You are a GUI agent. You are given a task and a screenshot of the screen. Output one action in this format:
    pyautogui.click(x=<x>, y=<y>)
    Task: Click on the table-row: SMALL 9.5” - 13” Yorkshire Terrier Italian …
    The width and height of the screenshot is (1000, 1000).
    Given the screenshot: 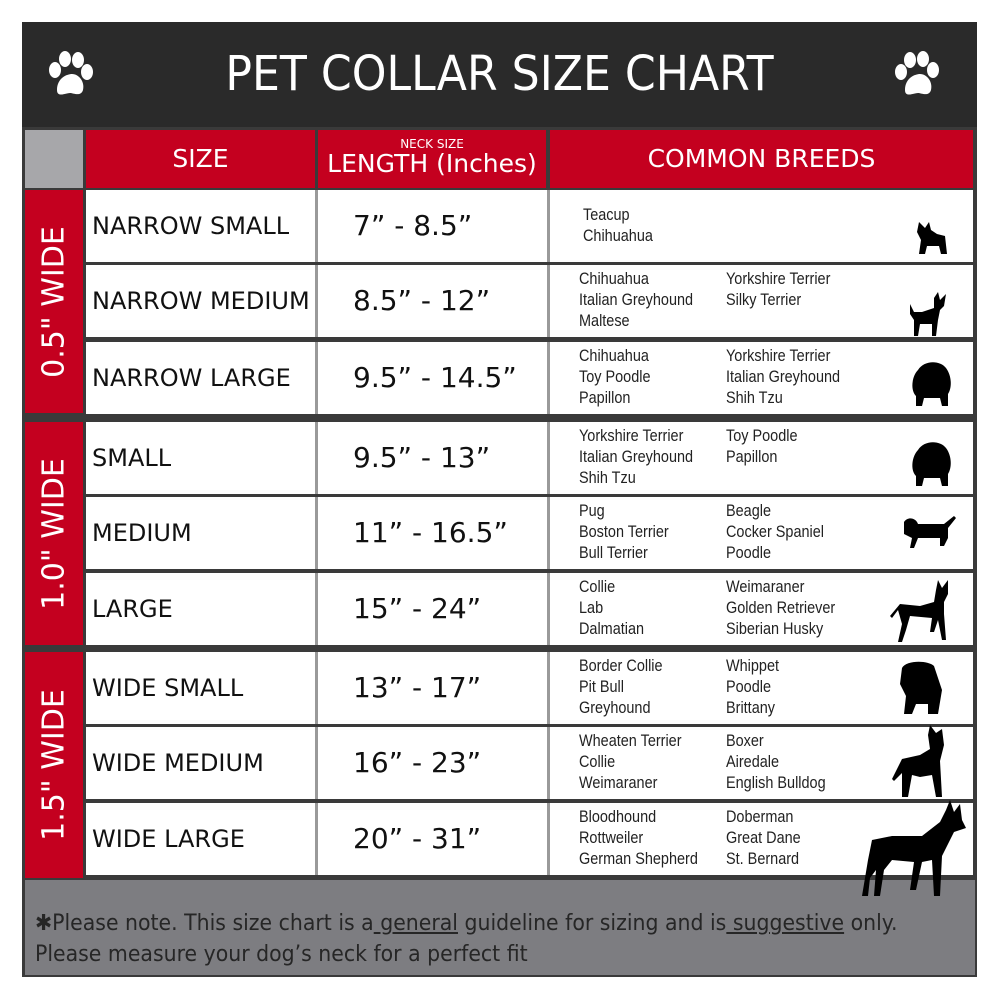 What is the action you would take?
    pyautogui.click(x=529, y=458)
    